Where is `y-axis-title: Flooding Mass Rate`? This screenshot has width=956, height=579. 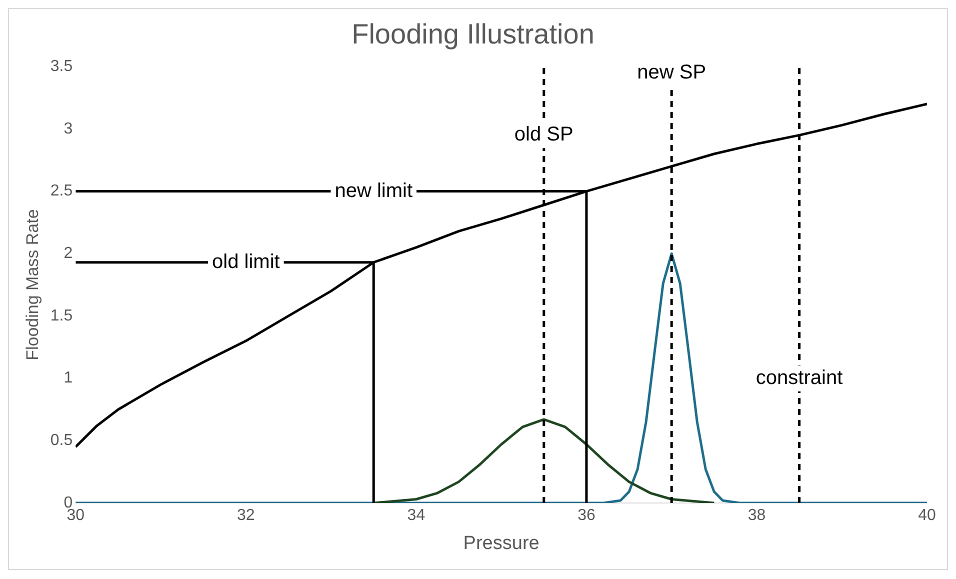
y-axis-title: Flooding Mass Rate is located at coordinates (32, 284).